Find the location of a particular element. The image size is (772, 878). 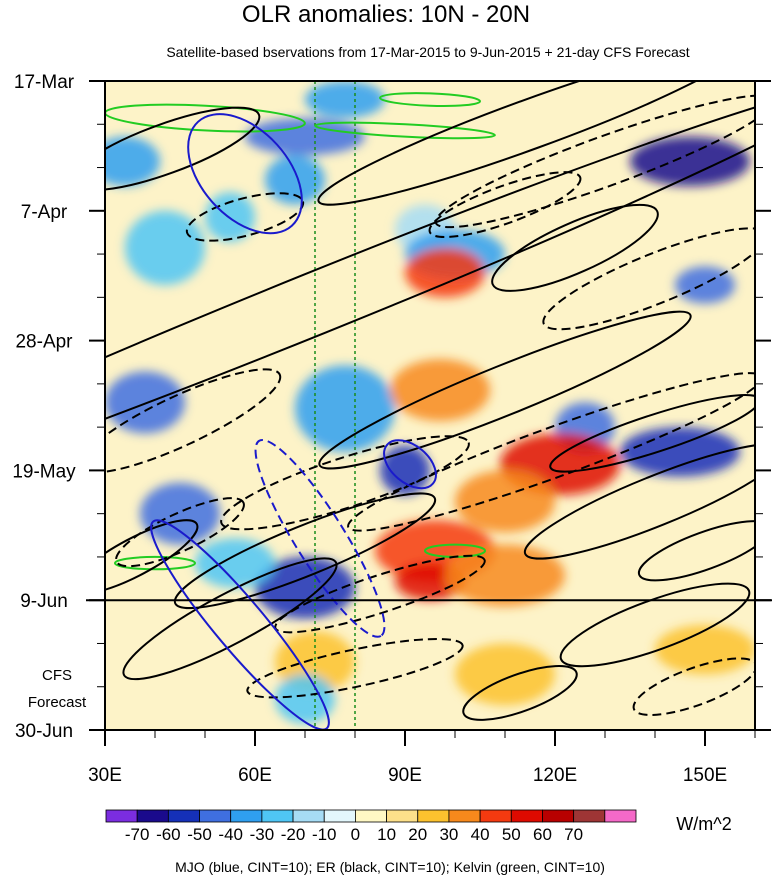

colorbar-label: 50 is located at coordinates (511, 834).